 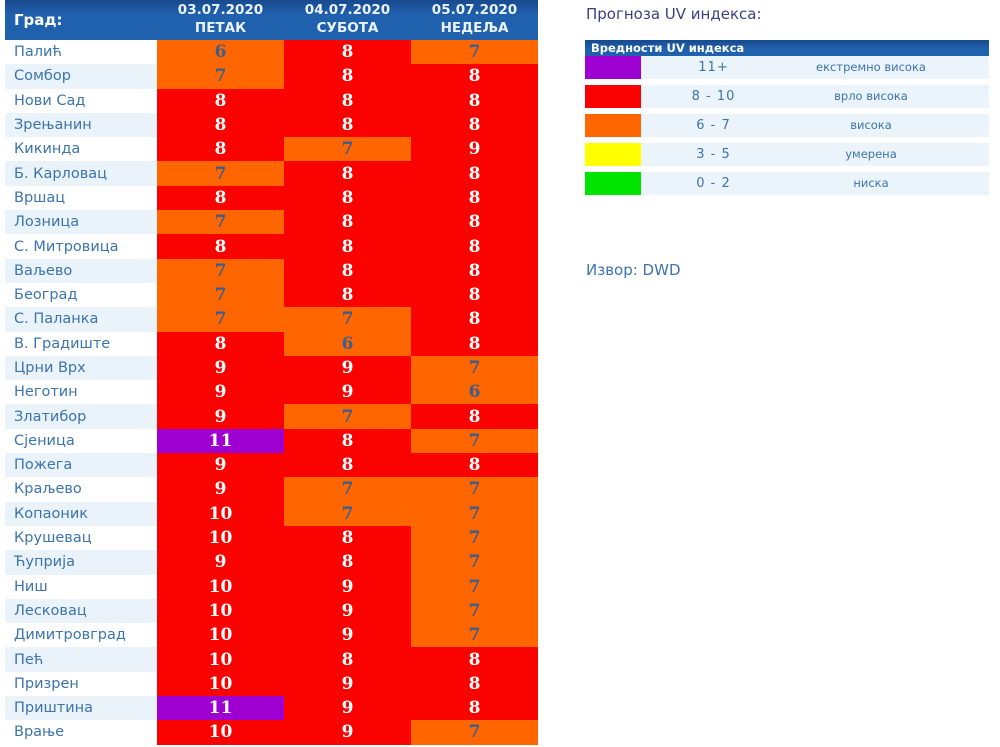 I want to click on table-row: Вршац 8 8 8, so click(x=271, y=198).